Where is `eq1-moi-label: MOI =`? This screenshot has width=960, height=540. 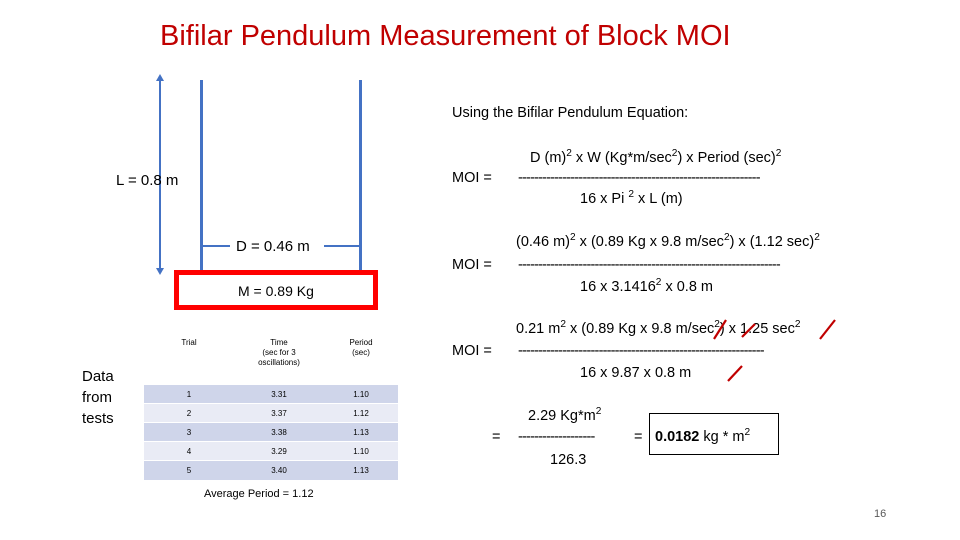
eq1-moi-label: MOI = is located at coordinates (472, 178).